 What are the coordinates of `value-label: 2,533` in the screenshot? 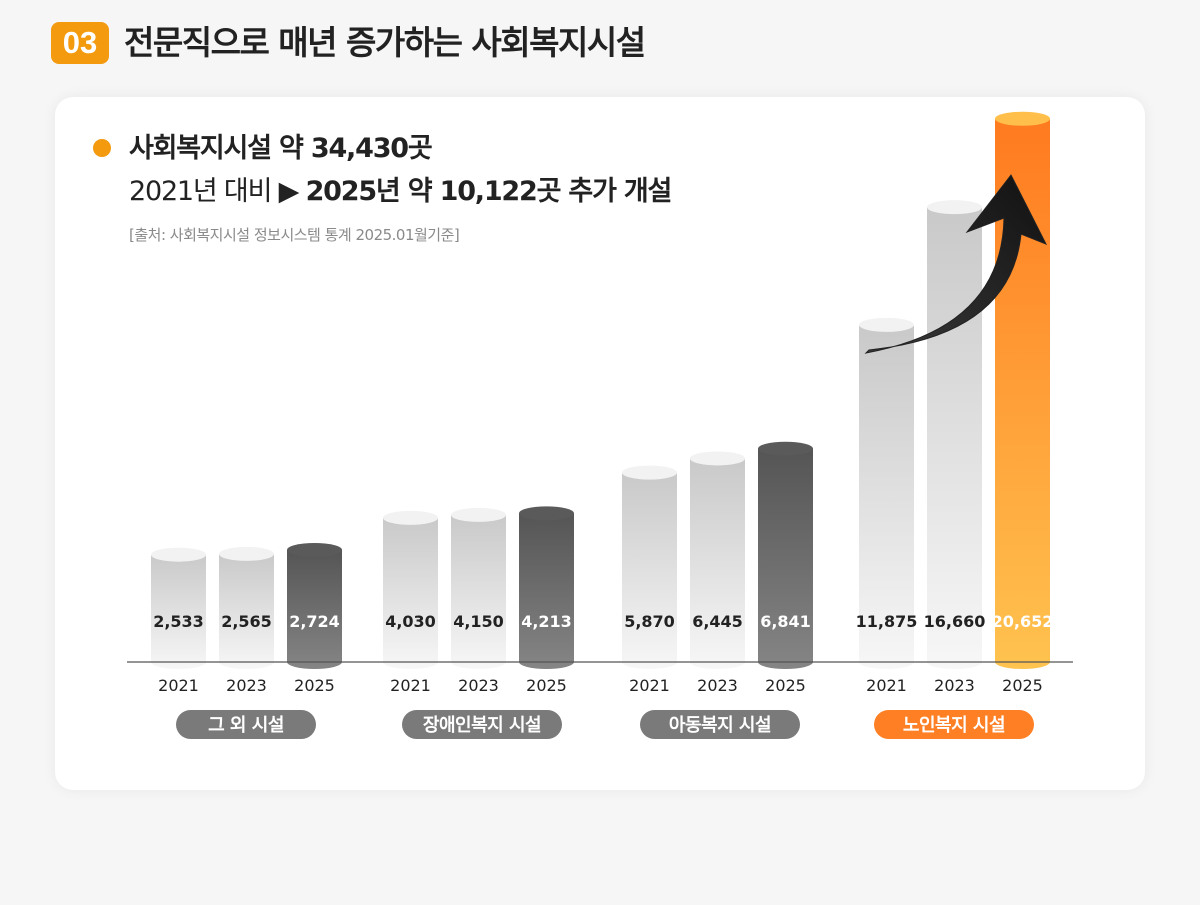 It's located at (178, 621).